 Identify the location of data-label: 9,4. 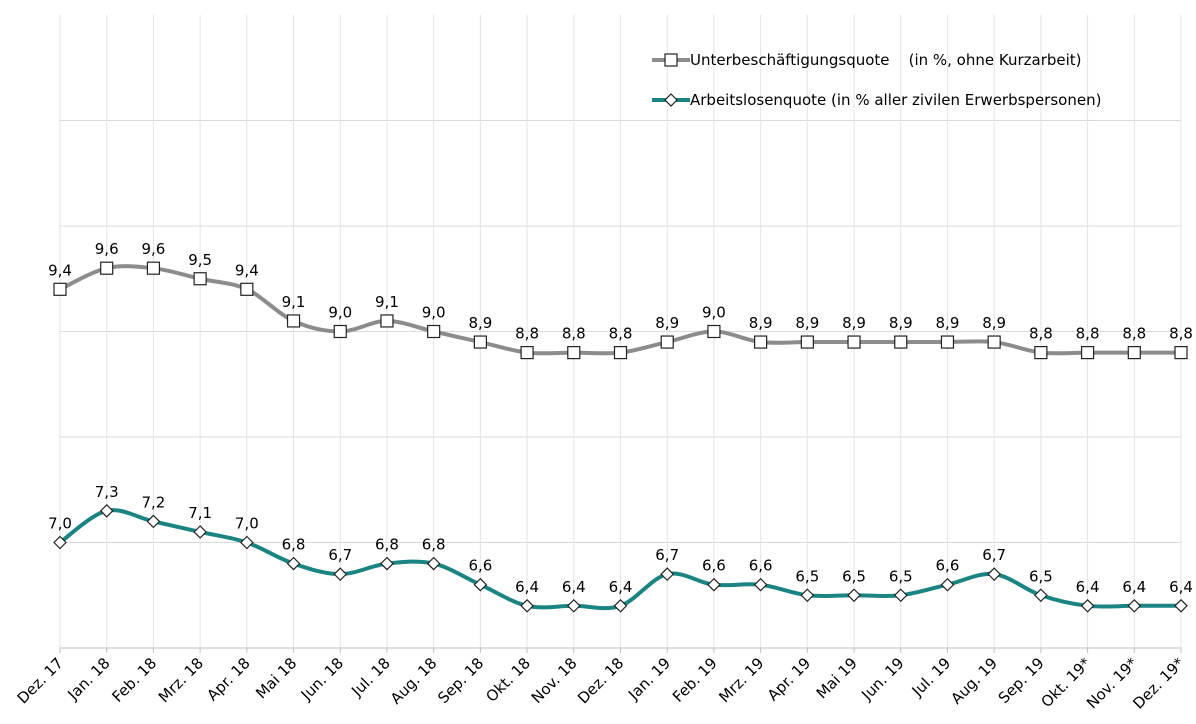
(60, 270).